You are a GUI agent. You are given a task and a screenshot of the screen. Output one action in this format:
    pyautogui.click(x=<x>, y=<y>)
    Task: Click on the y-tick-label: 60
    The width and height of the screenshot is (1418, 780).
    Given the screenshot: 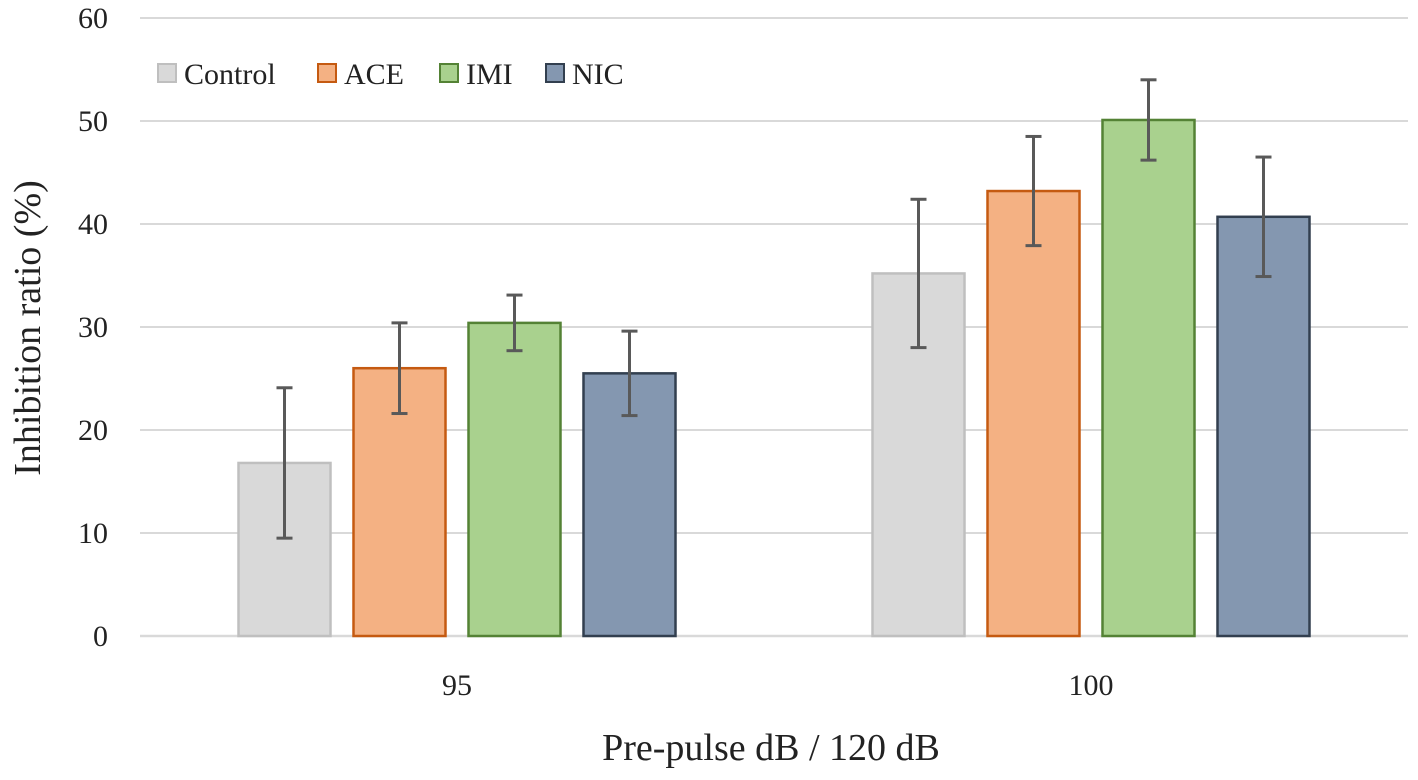 What is the action you would take?
    pyautogui.click(x=93, y=18)
    